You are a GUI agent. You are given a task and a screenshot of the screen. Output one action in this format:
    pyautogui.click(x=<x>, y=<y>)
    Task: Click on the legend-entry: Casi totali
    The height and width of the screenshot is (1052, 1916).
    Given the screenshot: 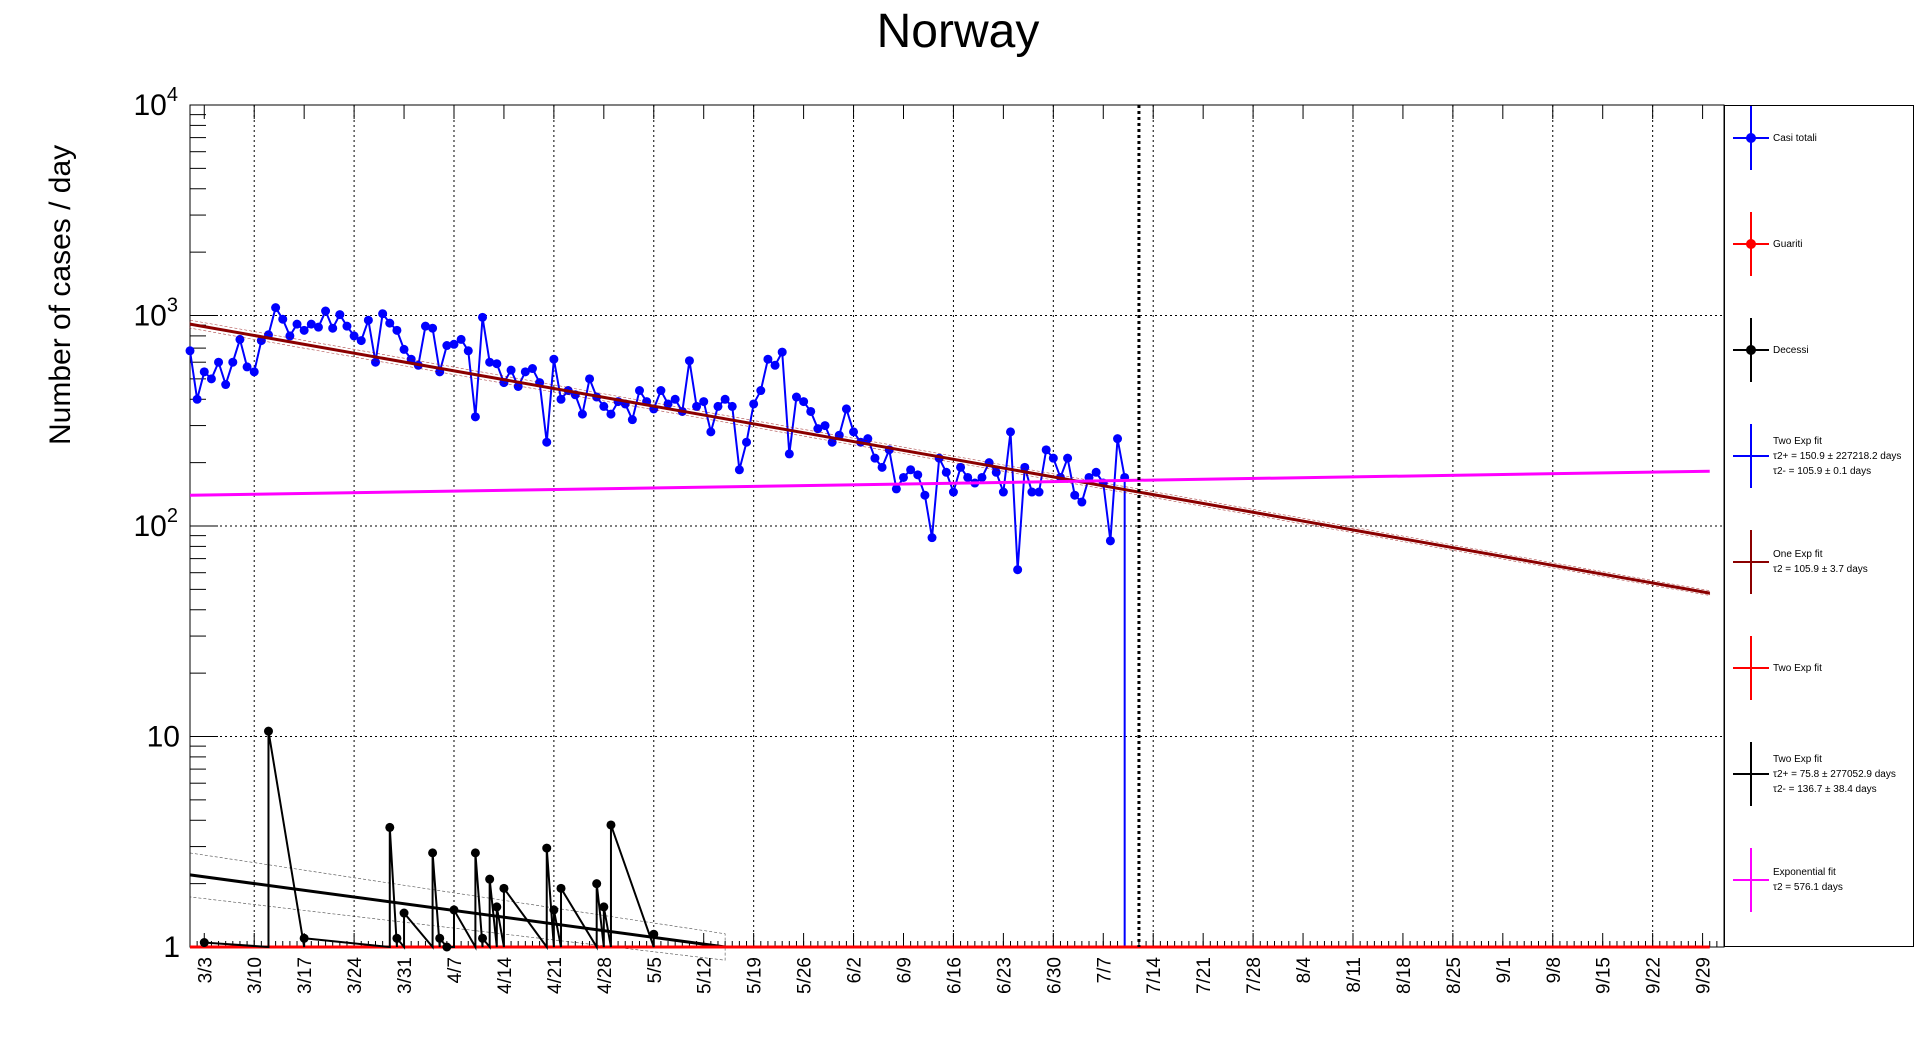 What is the action you would take?
    pyautogui.click(x=1819, y=156)
    